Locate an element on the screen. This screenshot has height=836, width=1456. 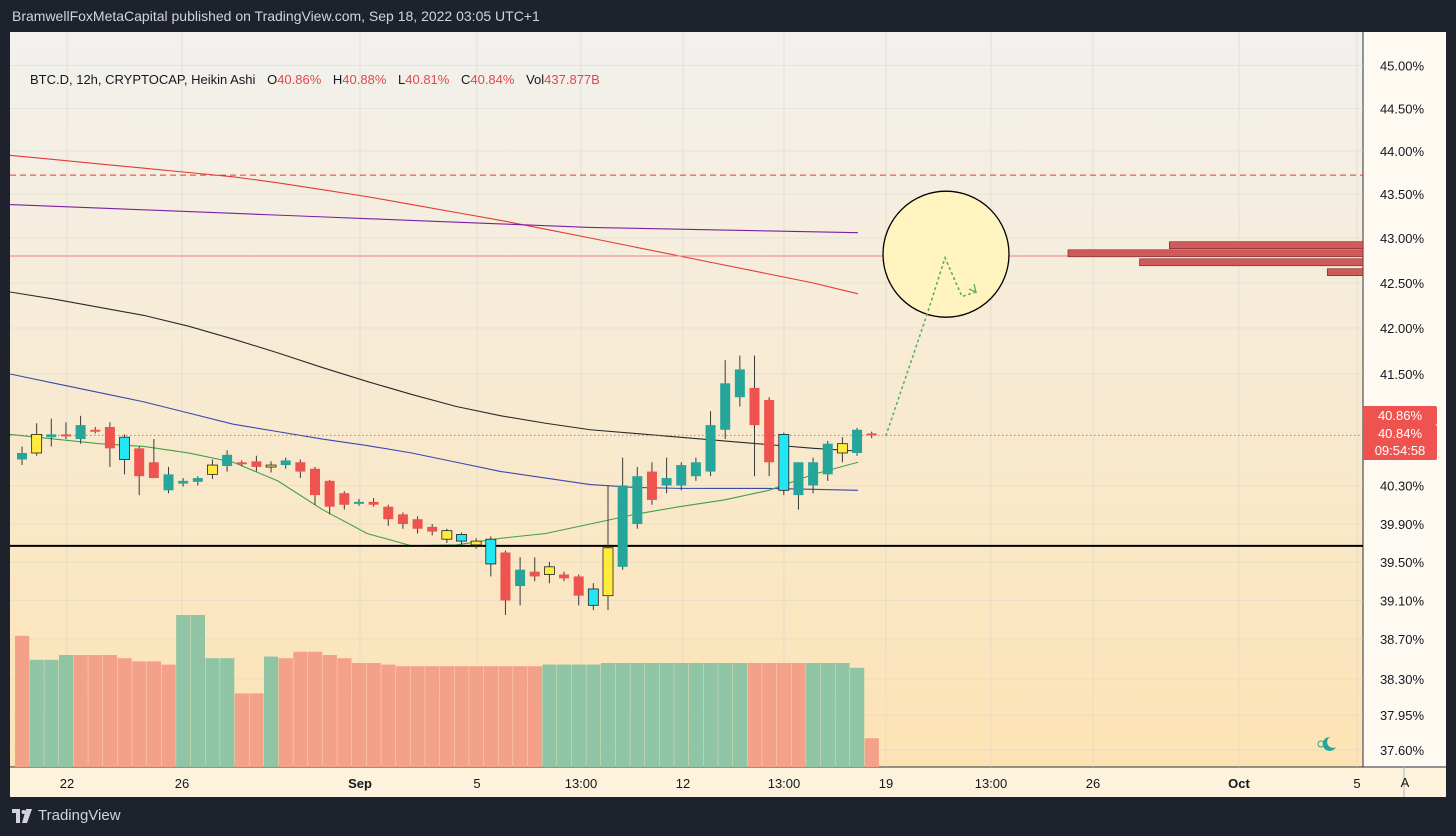
close-label: C is located at coordinates (465, 79).